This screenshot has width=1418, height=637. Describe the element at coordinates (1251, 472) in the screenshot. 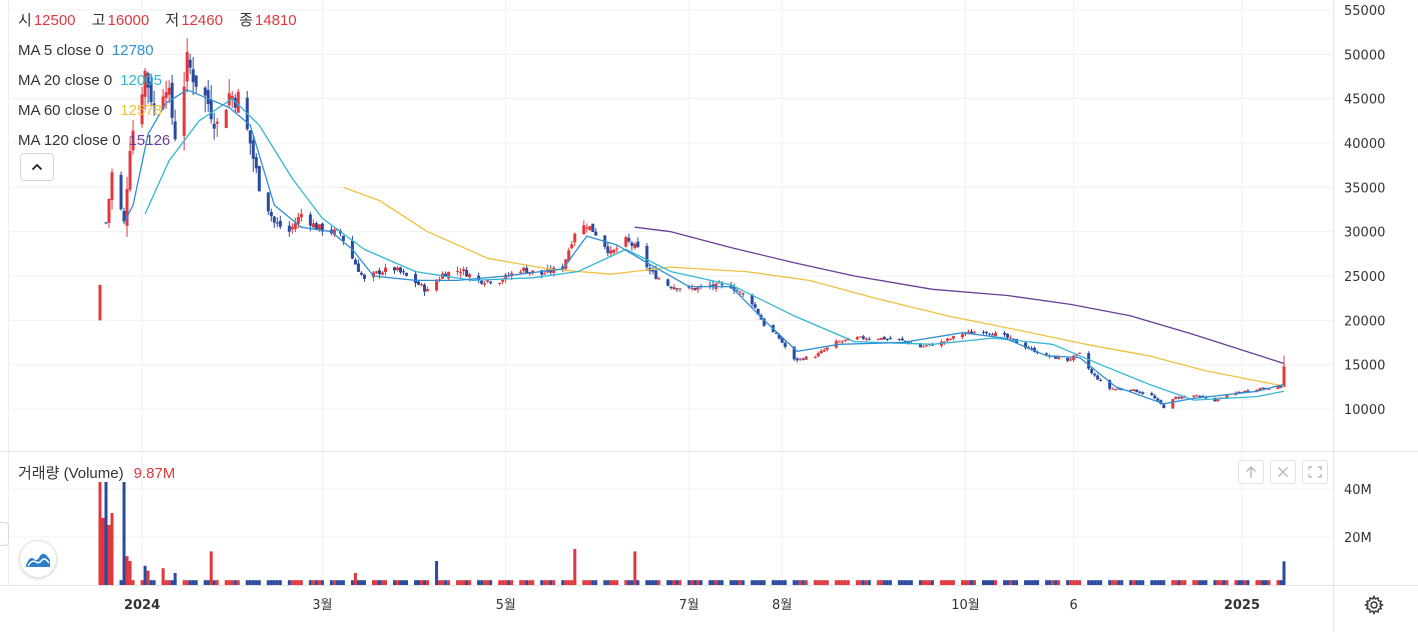

I see `move-pane-up-button` at that location.